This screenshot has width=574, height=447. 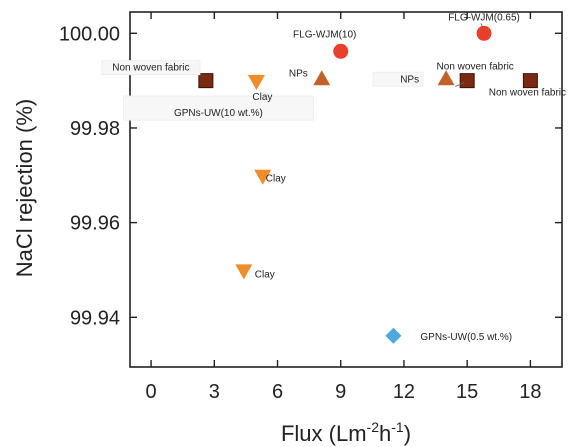 What do you see at coordinates (530, 392) in the screenshot?
I see `x-tick-label: 18` at bounding box center [530, 392].